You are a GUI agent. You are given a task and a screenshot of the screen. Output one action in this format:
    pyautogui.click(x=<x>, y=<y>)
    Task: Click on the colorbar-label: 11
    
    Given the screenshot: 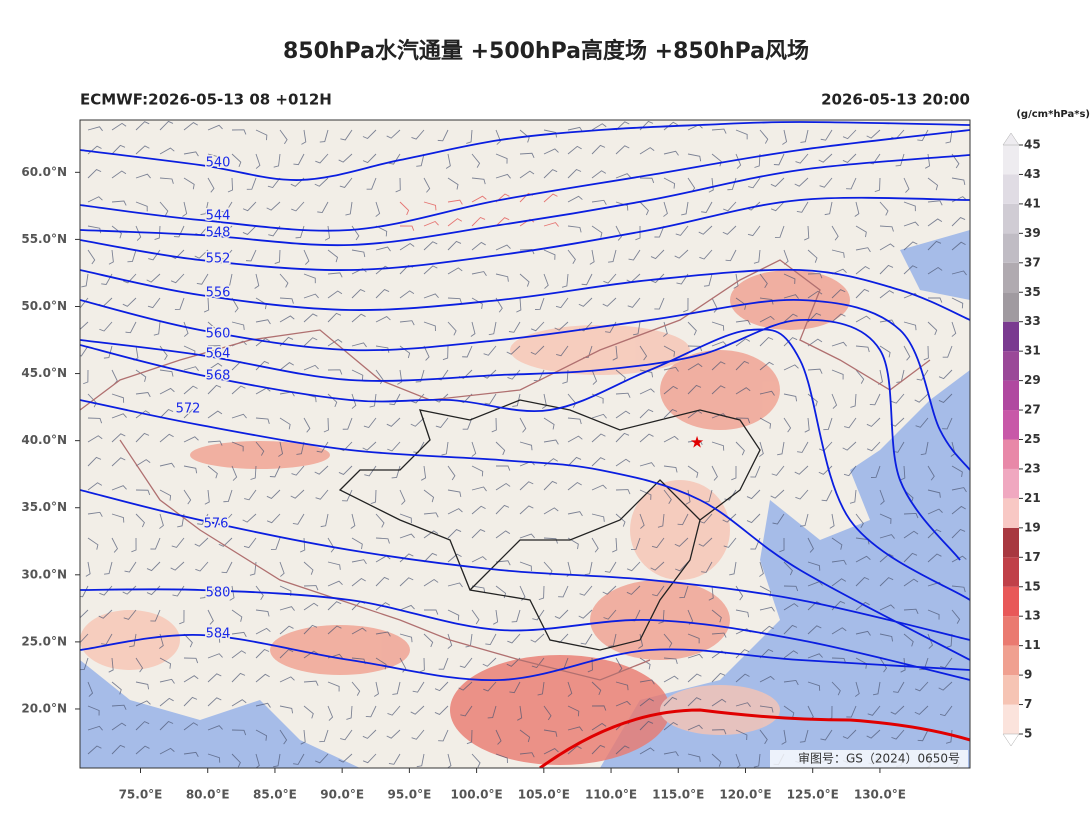 What is the action you would take?
    pyautogui.click(x=1032, y=645)
    